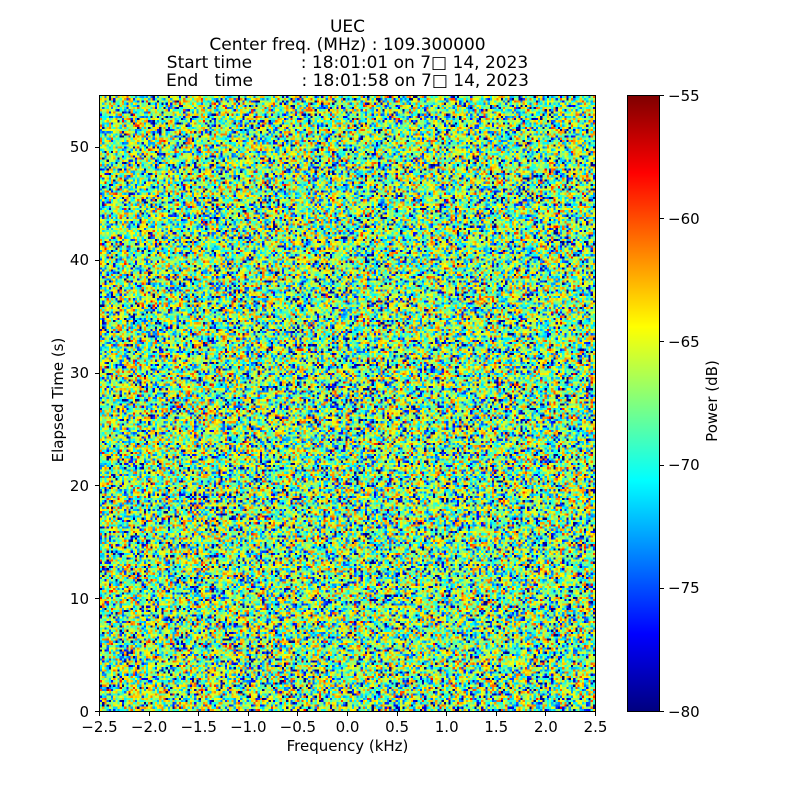 The image size is (800, 800). What do you see at coordinates (79, 147) in the screenshot?
I see `y-tick-label: 50` at bounding box center [79, 147].